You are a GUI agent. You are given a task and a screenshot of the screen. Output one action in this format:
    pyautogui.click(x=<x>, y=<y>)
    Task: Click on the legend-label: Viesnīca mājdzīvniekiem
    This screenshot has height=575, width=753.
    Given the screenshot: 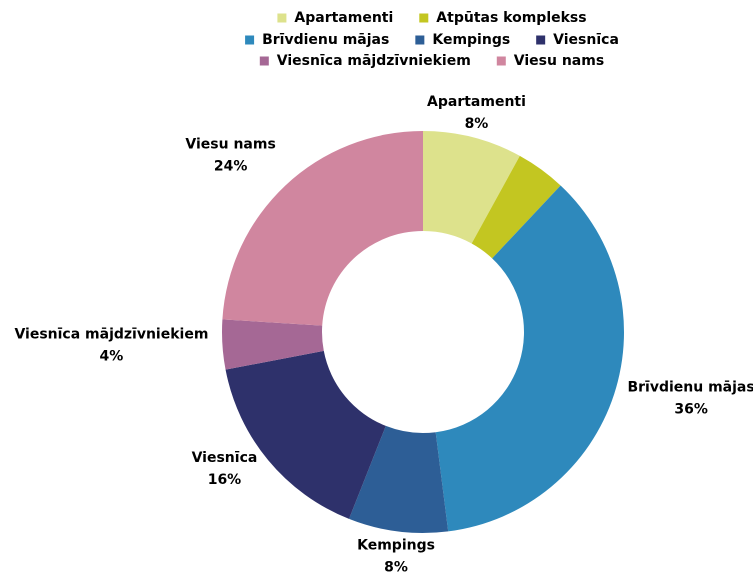 What is the action you would take?
    pyautogui.click(x=374, y=61)
    